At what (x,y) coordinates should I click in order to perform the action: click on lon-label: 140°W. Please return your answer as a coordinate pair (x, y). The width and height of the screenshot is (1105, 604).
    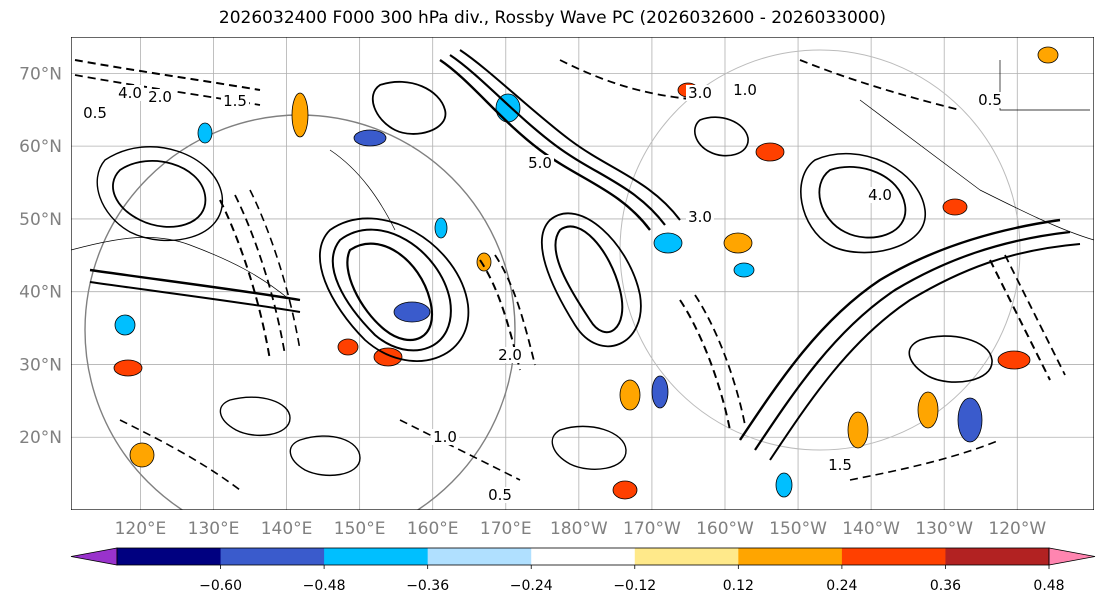
    Looking at the image, I should click on (871, 529).